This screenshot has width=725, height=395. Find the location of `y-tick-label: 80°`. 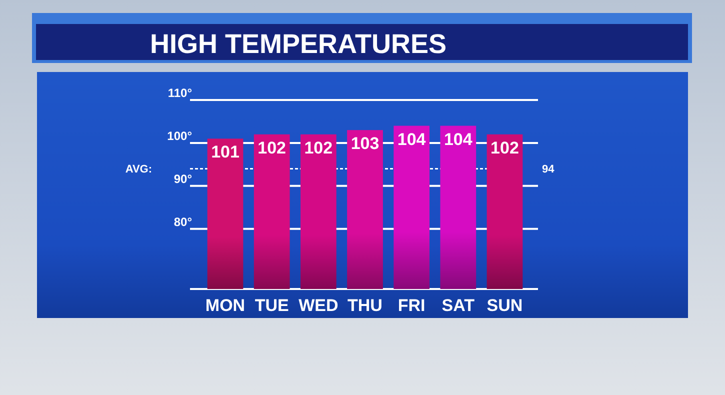

y-tick-label: 80° is located at coordinates (183, 221).